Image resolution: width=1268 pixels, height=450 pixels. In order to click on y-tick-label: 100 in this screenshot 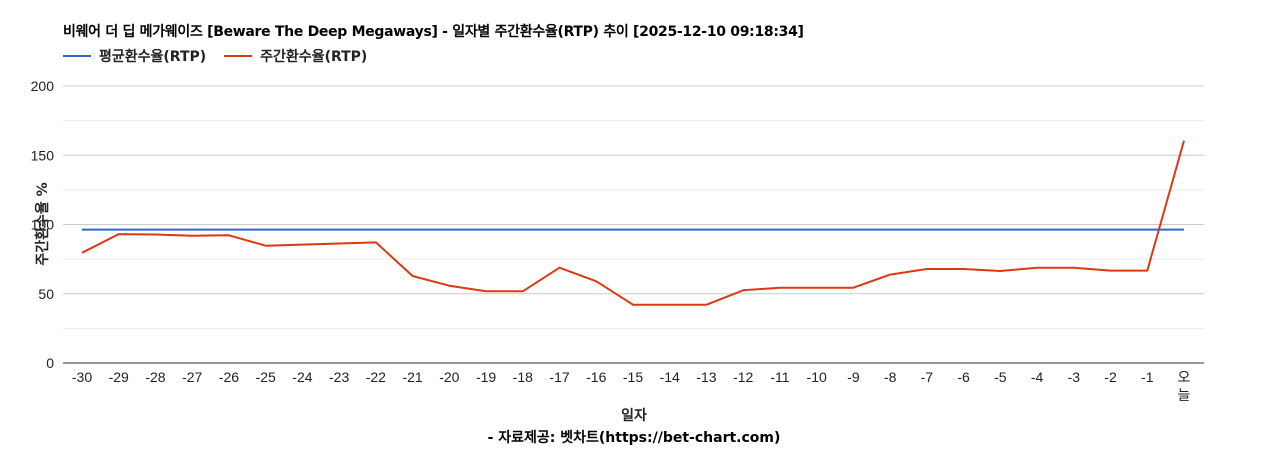, I will do `click(43, 225)`.